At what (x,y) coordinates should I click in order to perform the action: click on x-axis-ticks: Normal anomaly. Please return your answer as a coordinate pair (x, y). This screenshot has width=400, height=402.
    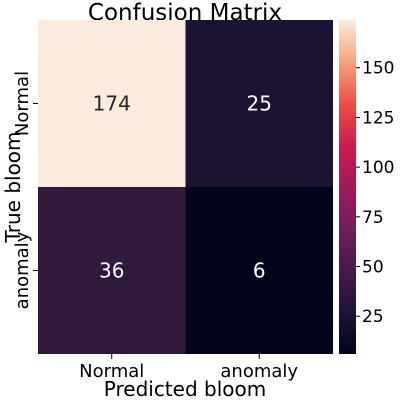
    Looking at the image, I should click on (188, 368).